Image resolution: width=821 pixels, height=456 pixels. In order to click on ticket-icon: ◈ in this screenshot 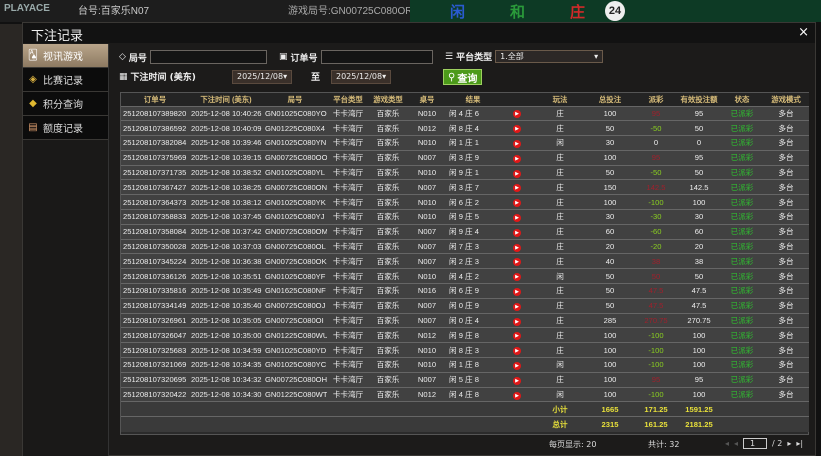, I will do `click(33, 79)`.